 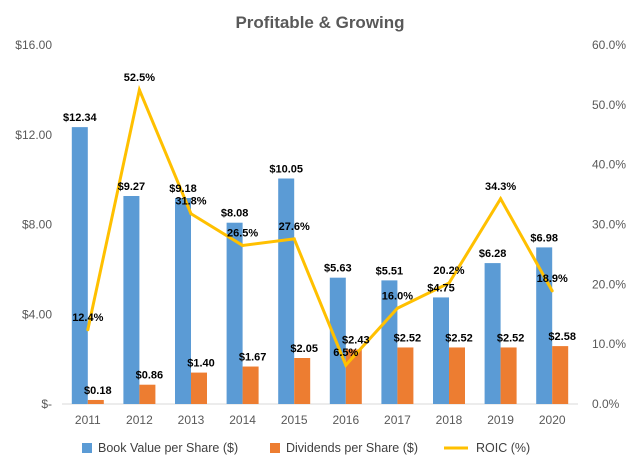 What do you see at coordinates (37, 225) in the screenshot?
I see `y-left-tick-label: $8.00` at bounding box center [37, 225].